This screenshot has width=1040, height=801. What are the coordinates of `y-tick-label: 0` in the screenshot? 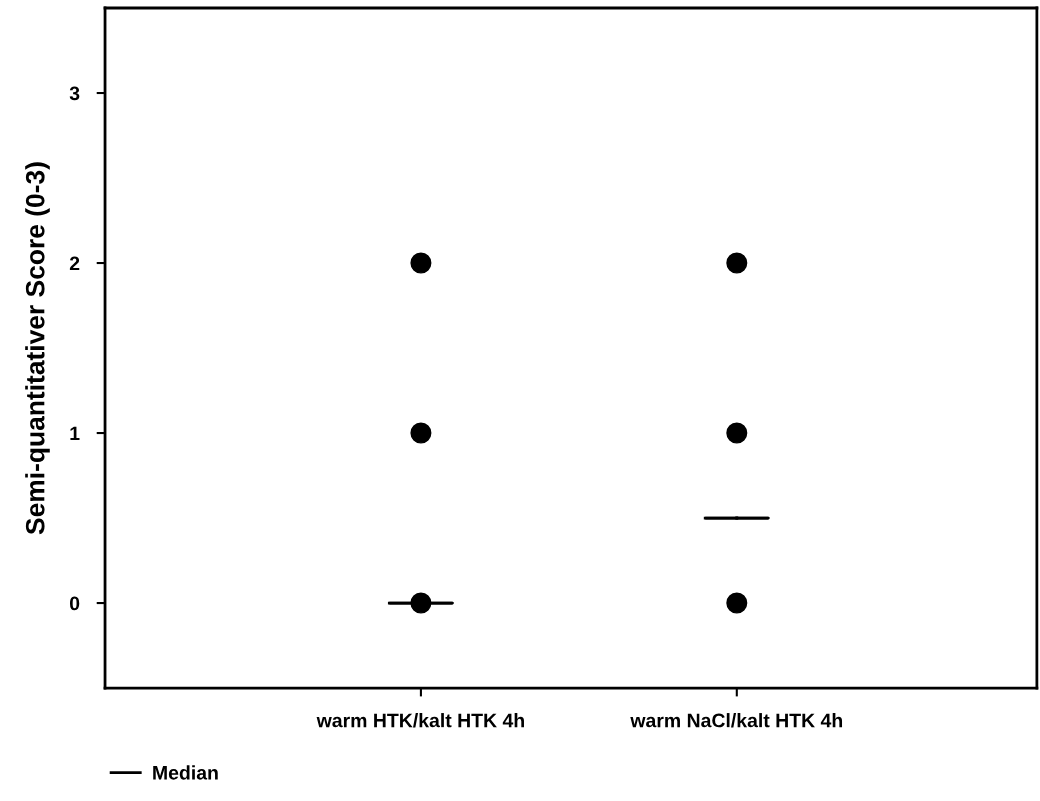 It's located at (75, 603).